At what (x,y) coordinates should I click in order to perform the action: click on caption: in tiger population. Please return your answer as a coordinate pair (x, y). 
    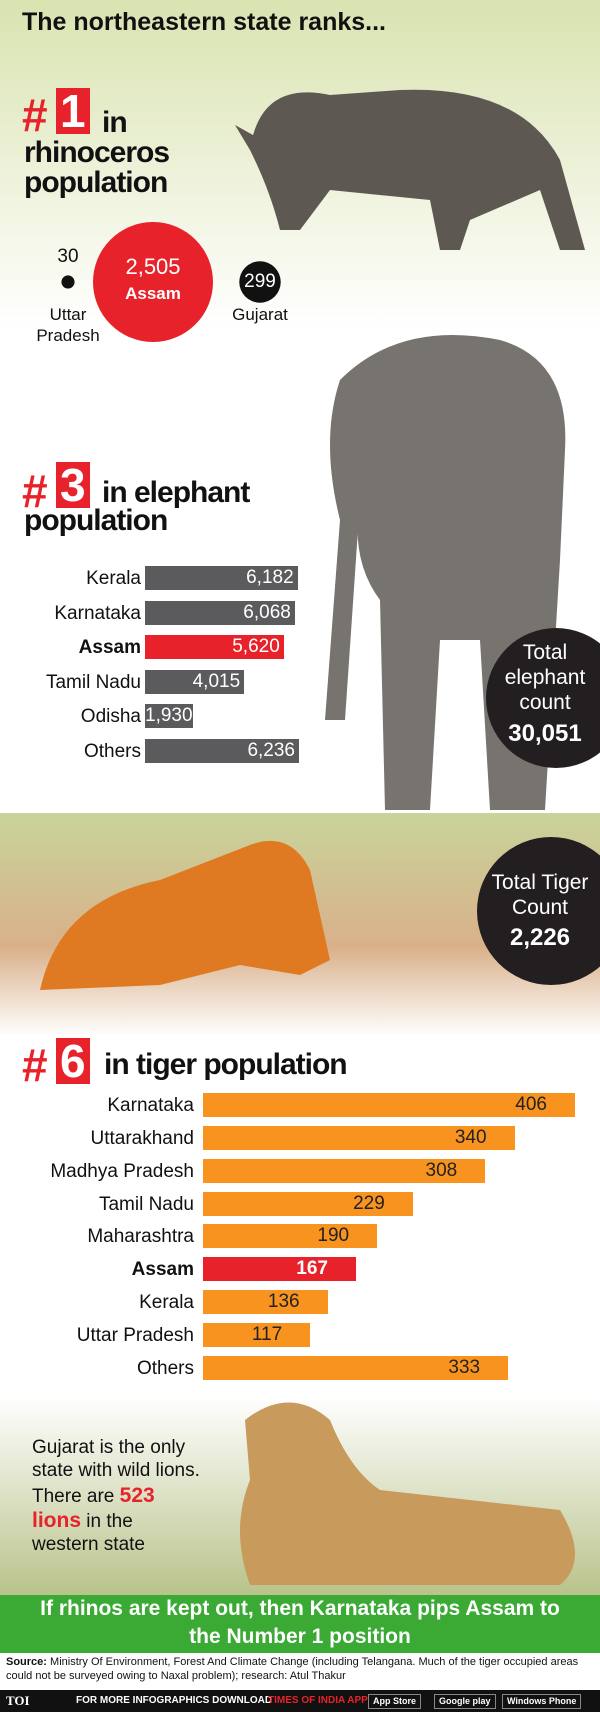
    Looking at the image, I should click on (226, 1064).